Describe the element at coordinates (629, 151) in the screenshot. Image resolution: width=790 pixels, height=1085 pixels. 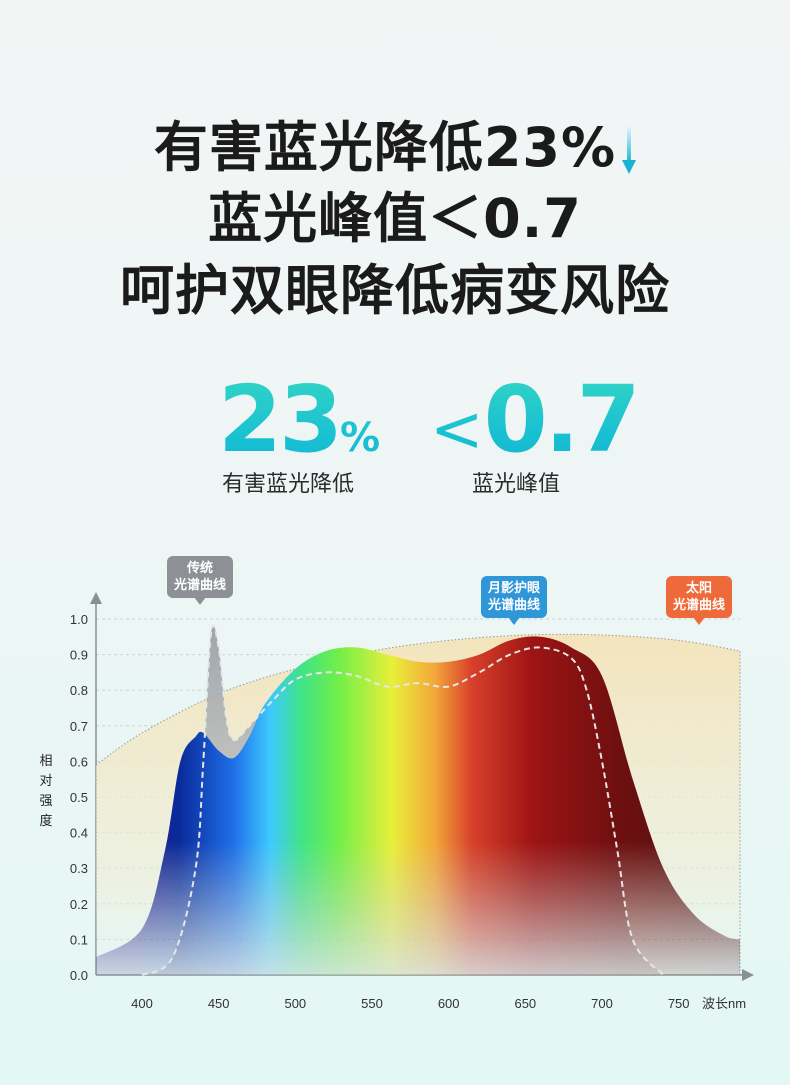
I see `arrow-down-icon` at that location.